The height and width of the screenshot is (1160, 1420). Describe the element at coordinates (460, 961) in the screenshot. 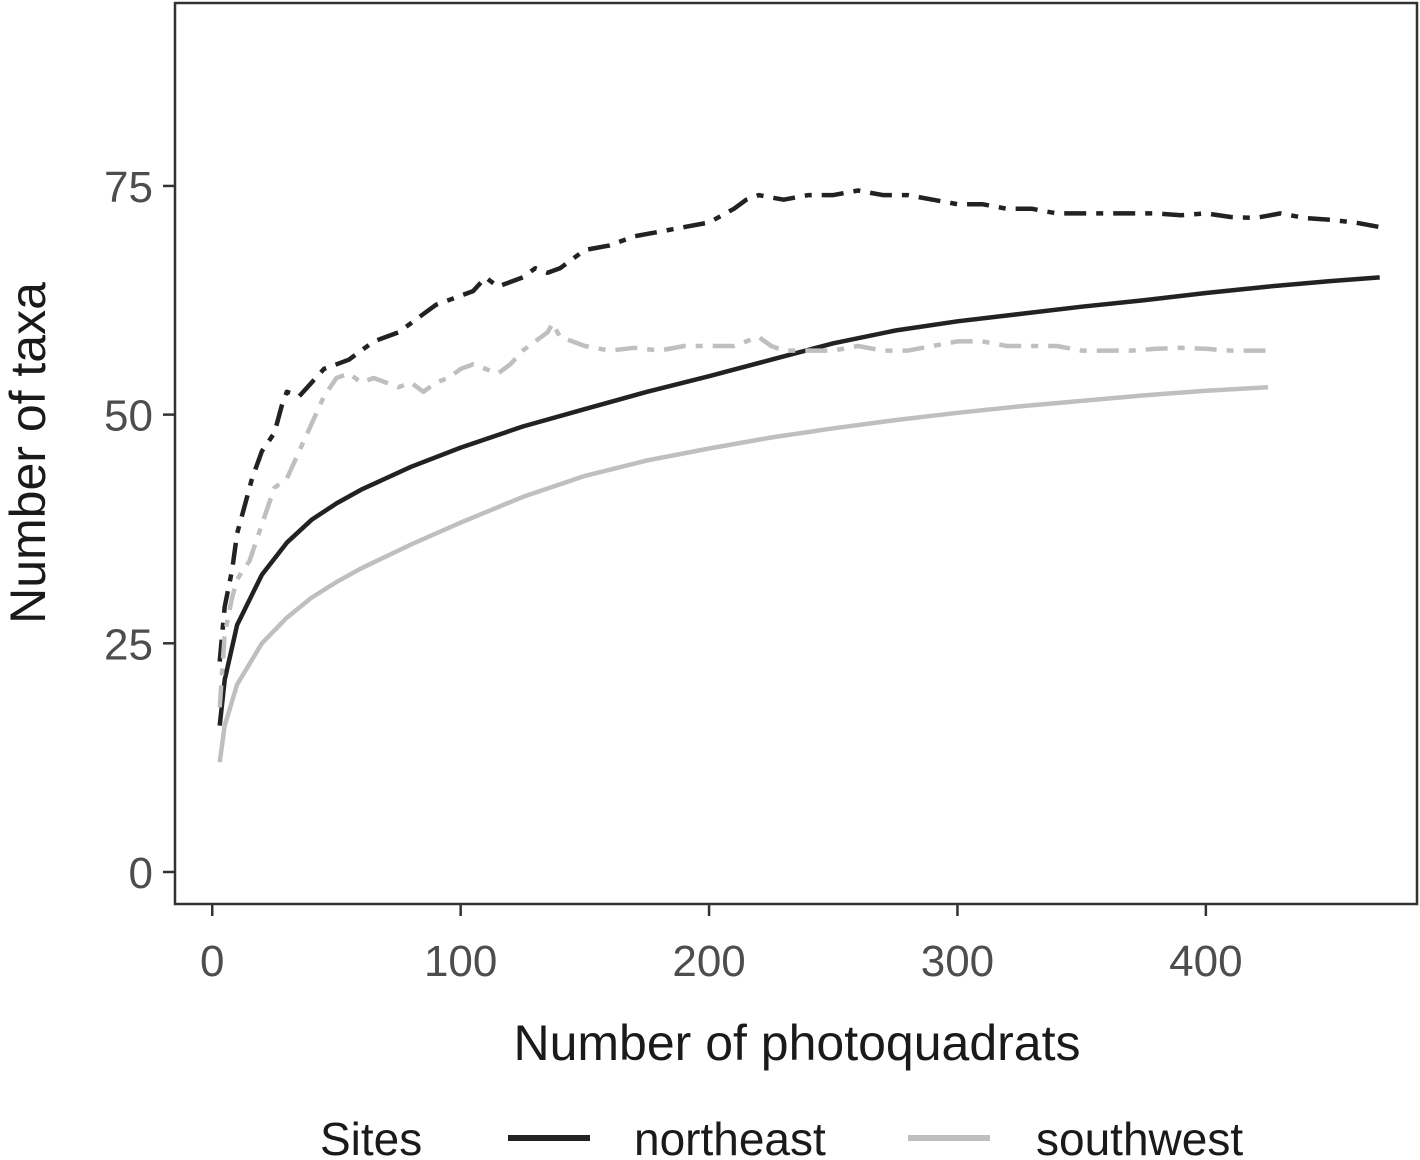

I see `x-tick-label: 100` at that location.